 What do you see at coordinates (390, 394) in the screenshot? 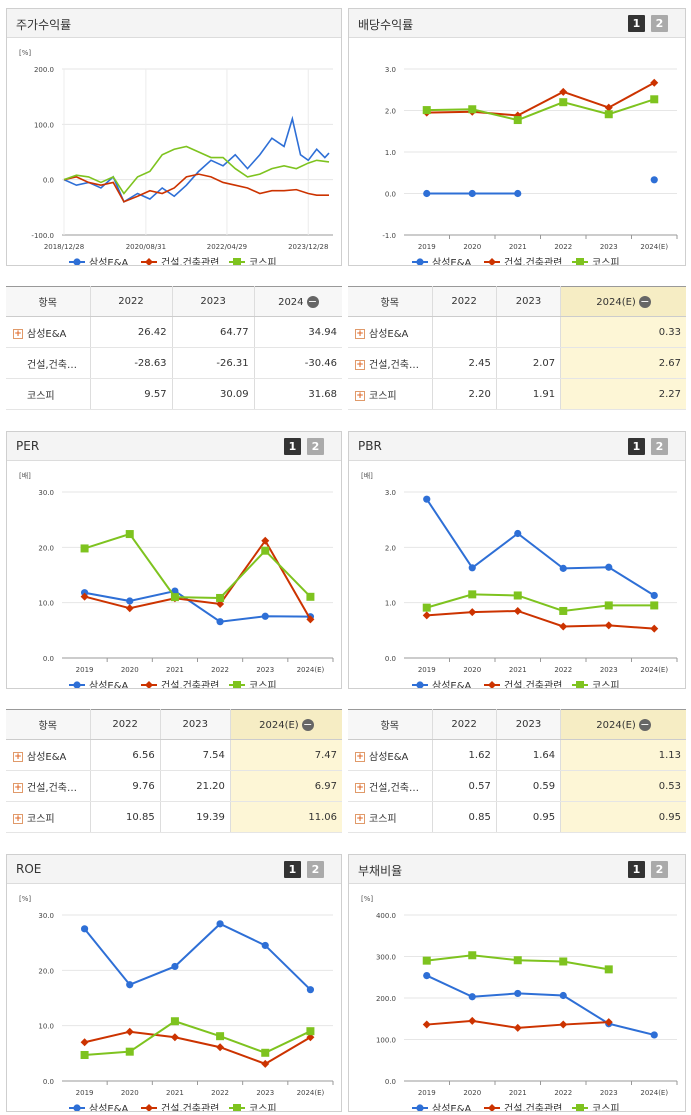
I see `row-label-cell: + 코스피` at bounding box center [390, 394].